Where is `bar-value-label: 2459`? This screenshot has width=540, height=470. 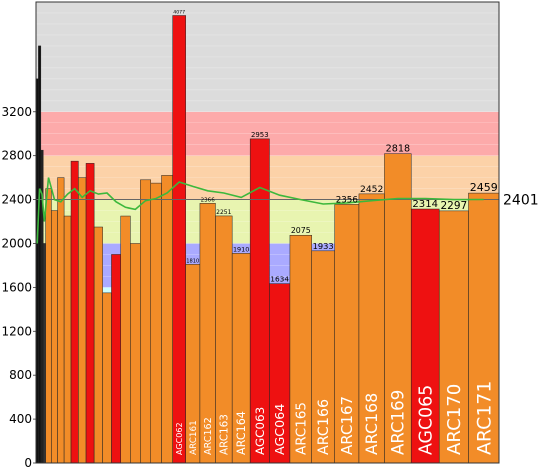 bar-value-label: 2459 is located at coordinates (484, 187).